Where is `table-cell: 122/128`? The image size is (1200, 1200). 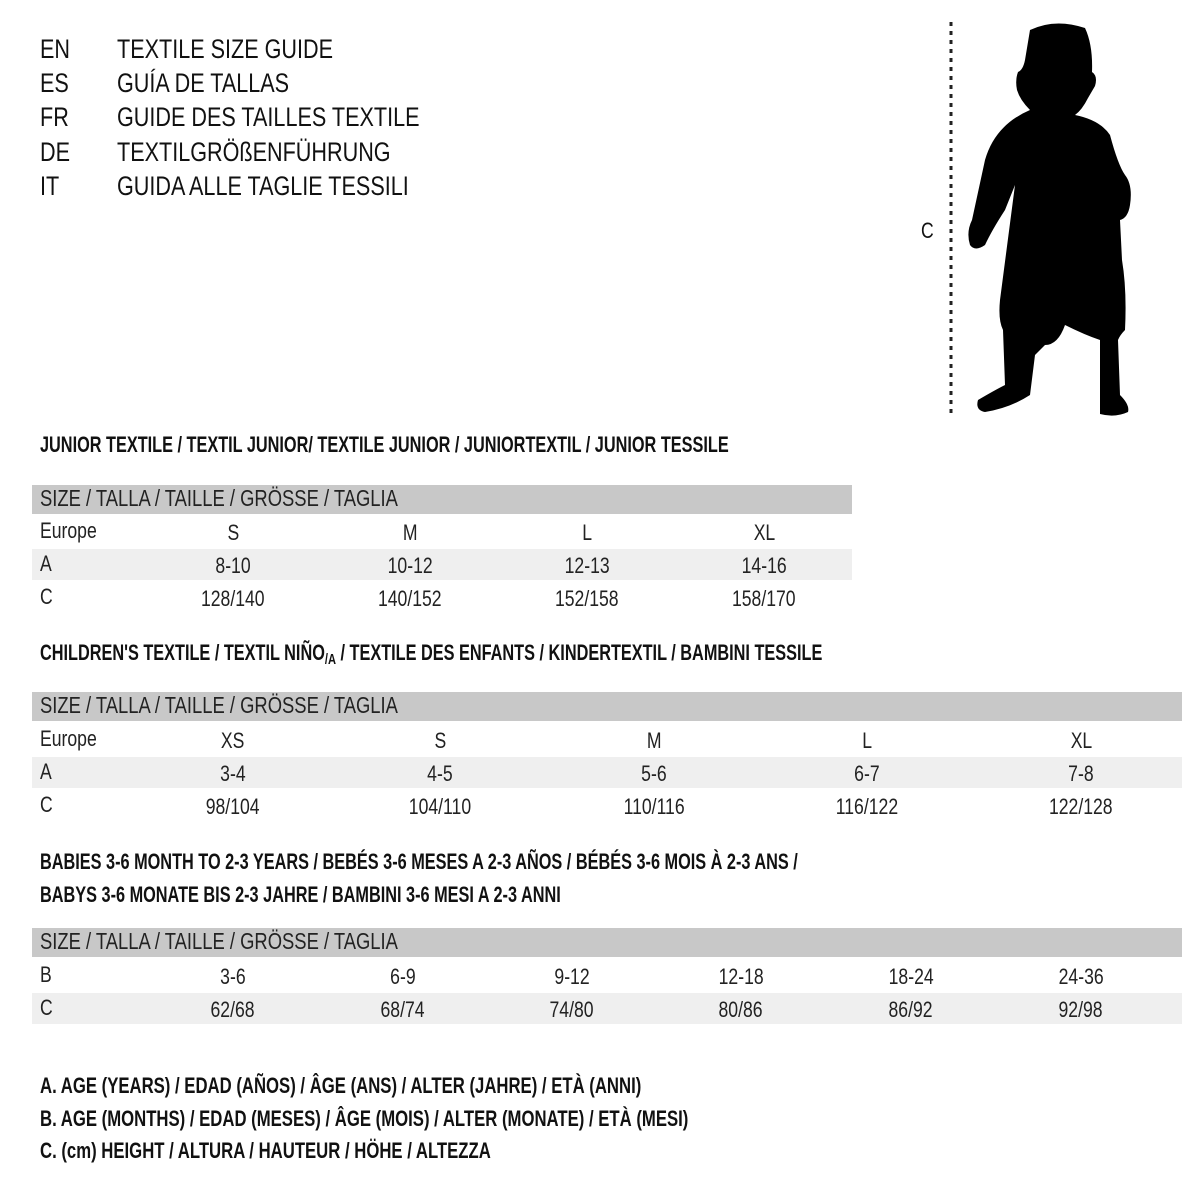 table-cell: 122/128 is located at coordinates (1081, 806).